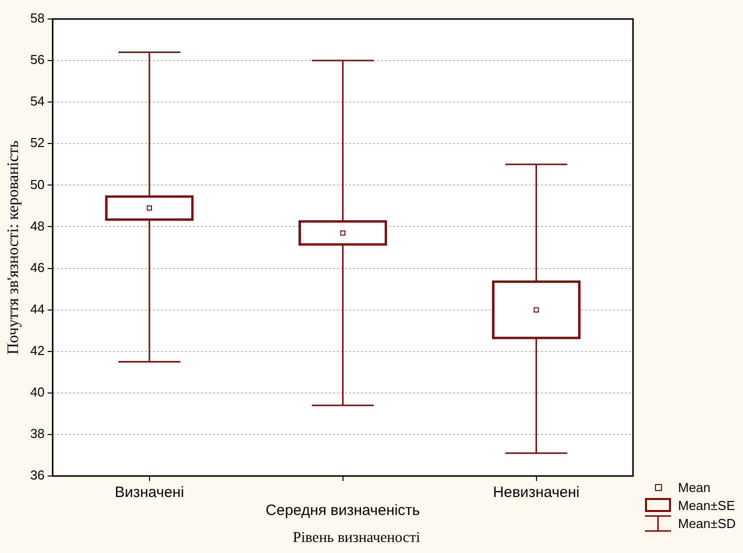 This screenshot has height=553, width=743. I want to click on y-tick-label: 50, so click(37, 184).